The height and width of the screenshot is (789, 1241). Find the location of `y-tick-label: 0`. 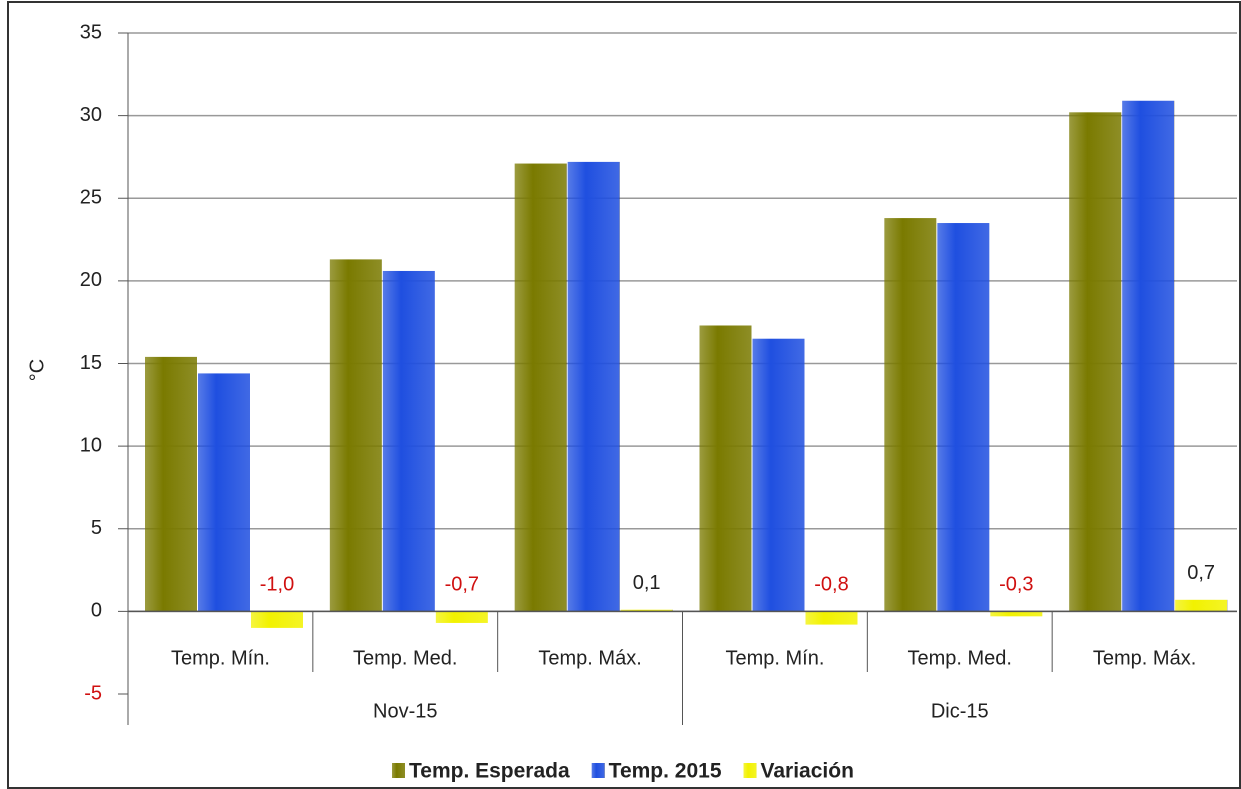

y-tick-label: 0 is located at coordinates (96, 611).